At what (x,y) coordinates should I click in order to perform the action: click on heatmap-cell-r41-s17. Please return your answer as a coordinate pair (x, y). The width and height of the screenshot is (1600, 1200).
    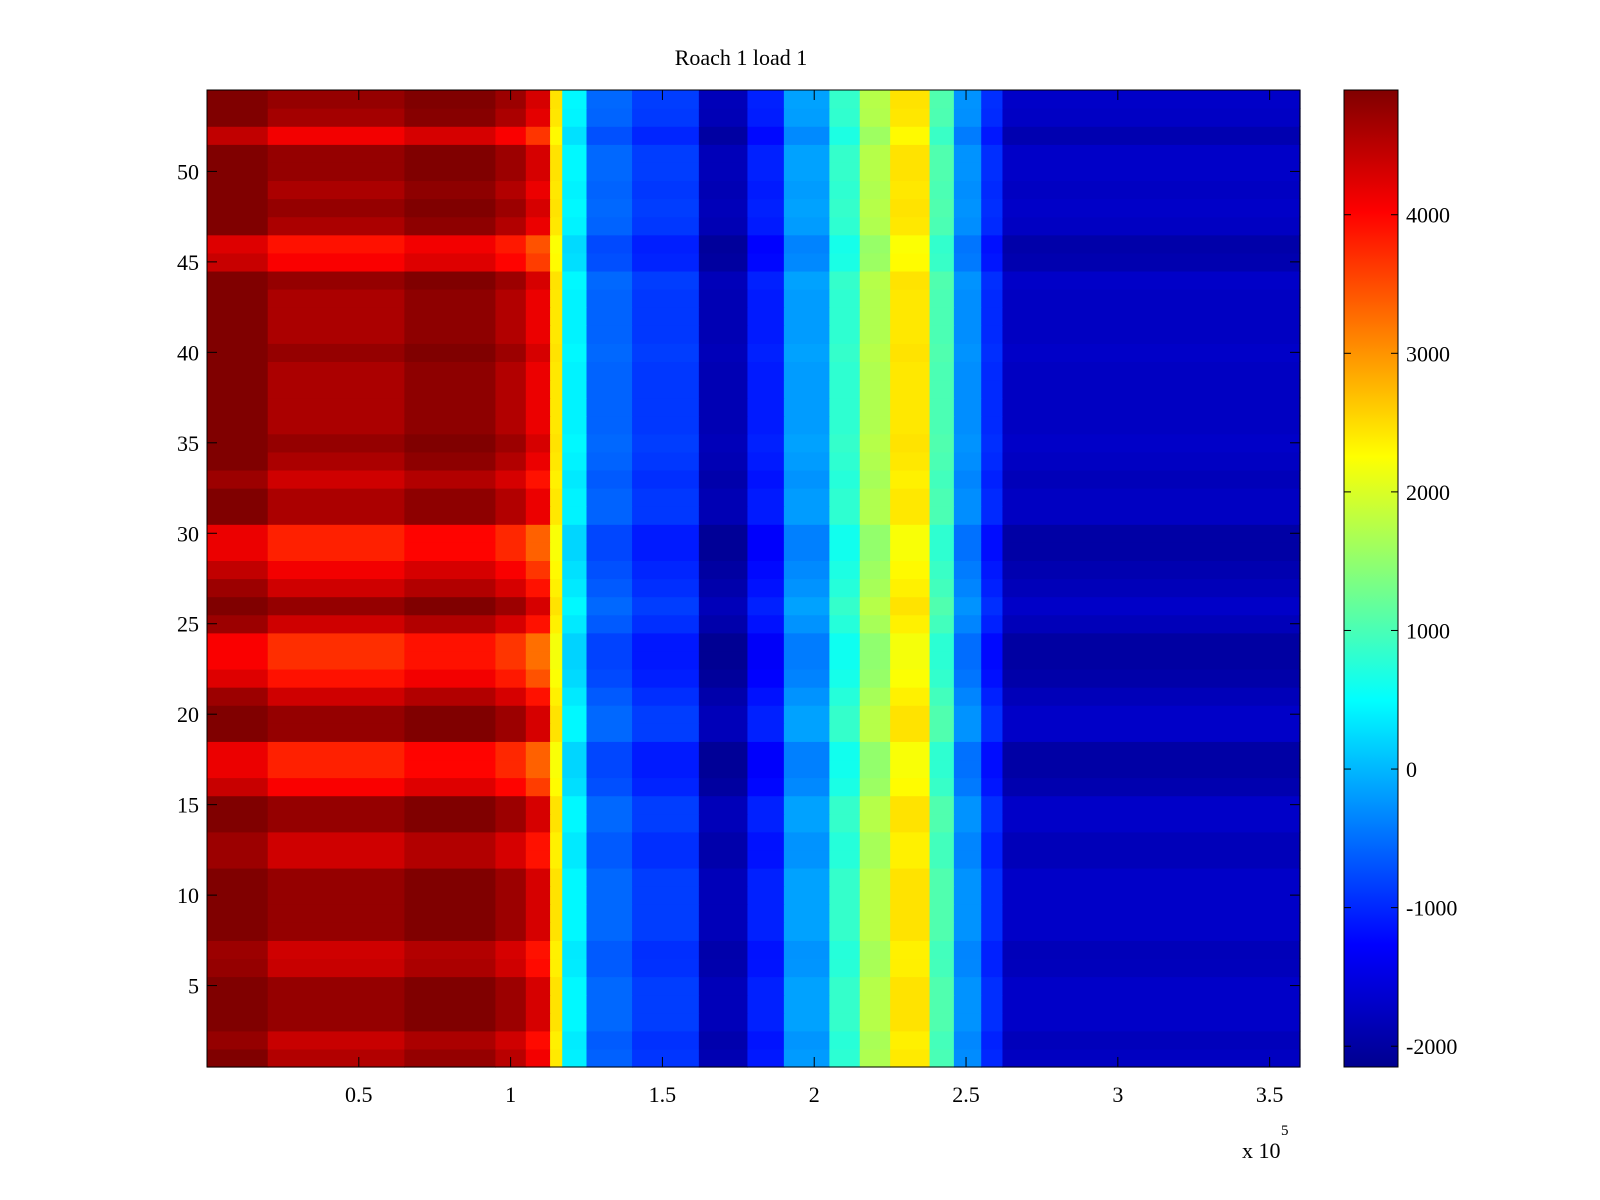
    Looking at the image, I should click on (967, 334).